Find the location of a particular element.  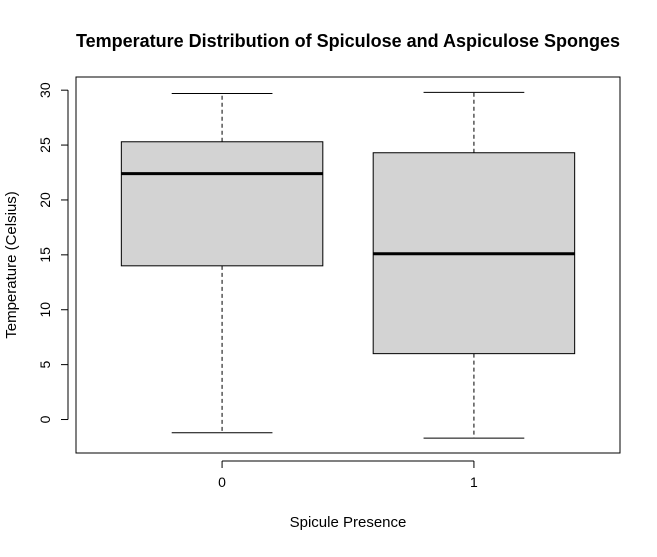

iqr-box is located at coordinates (222, 204).